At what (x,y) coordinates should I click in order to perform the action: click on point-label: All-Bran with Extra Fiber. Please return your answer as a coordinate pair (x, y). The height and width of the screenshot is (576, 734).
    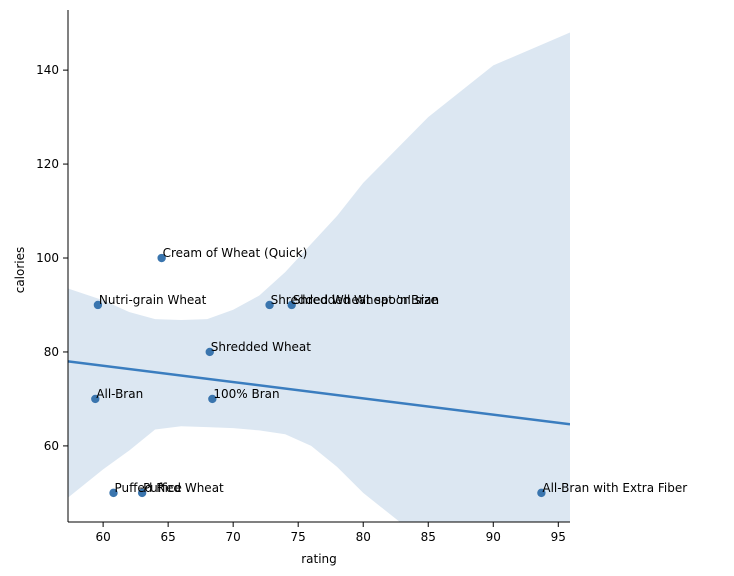
    Looking at the image, I should click on (614, 488).